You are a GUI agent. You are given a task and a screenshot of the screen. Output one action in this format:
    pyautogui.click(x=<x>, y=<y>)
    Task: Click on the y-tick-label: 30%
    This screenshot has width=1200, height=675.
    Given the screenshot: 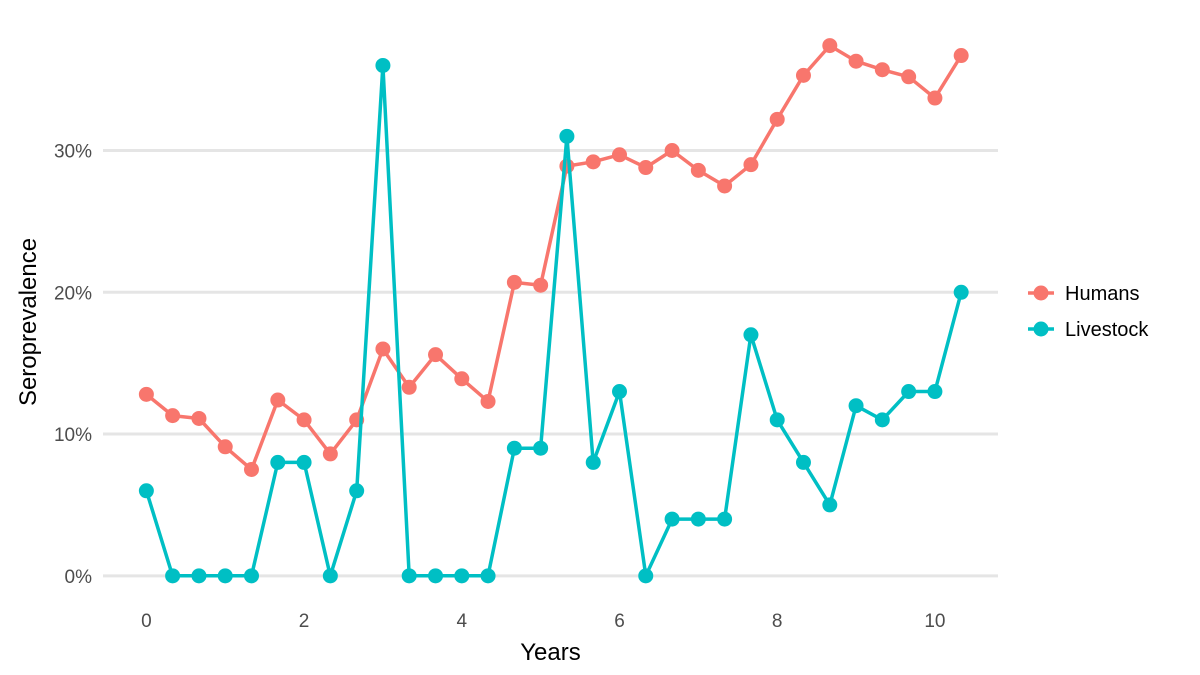 What is the action you would take?
    pyautogui.click(x=73, y=152)
    